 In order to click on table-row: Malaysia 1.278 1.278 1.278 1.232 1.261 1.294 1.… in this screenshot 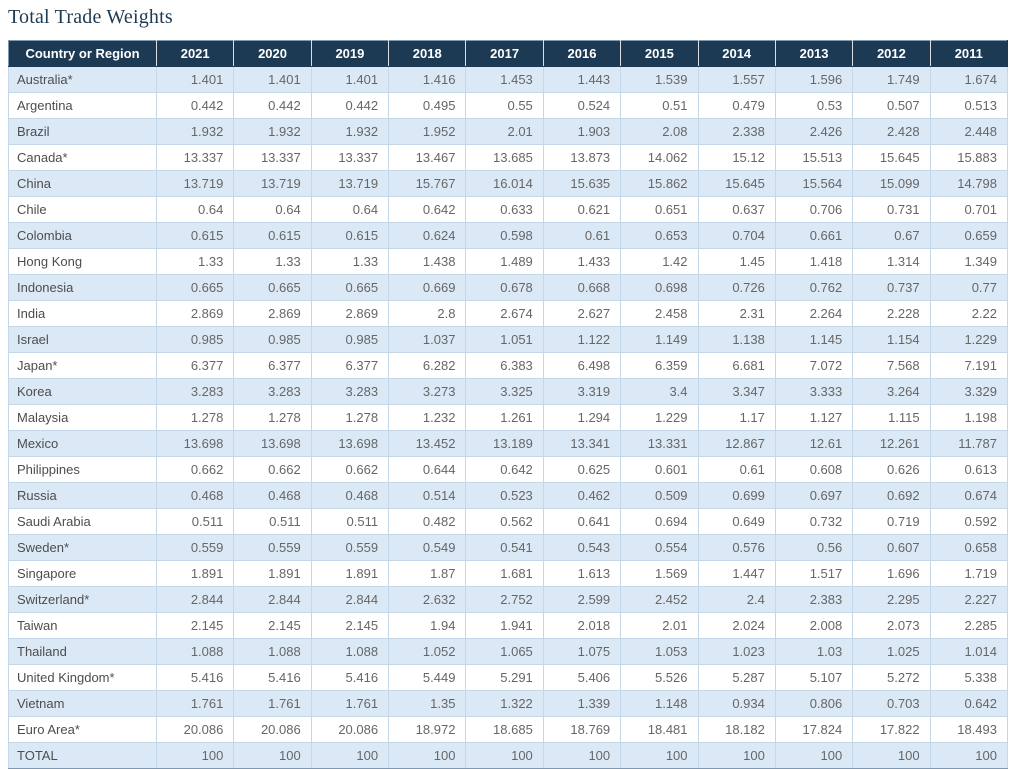, I will do `click(508, 417)`.